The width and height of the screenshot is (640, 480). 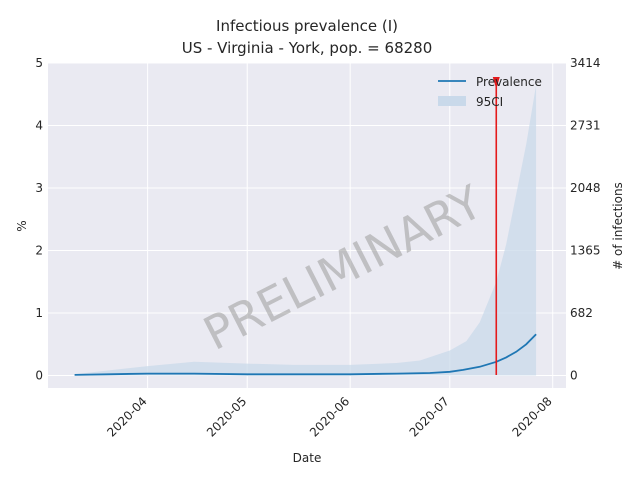 I want to click on y-right-tick-label-3: 2048, so click(x=585, y=188).